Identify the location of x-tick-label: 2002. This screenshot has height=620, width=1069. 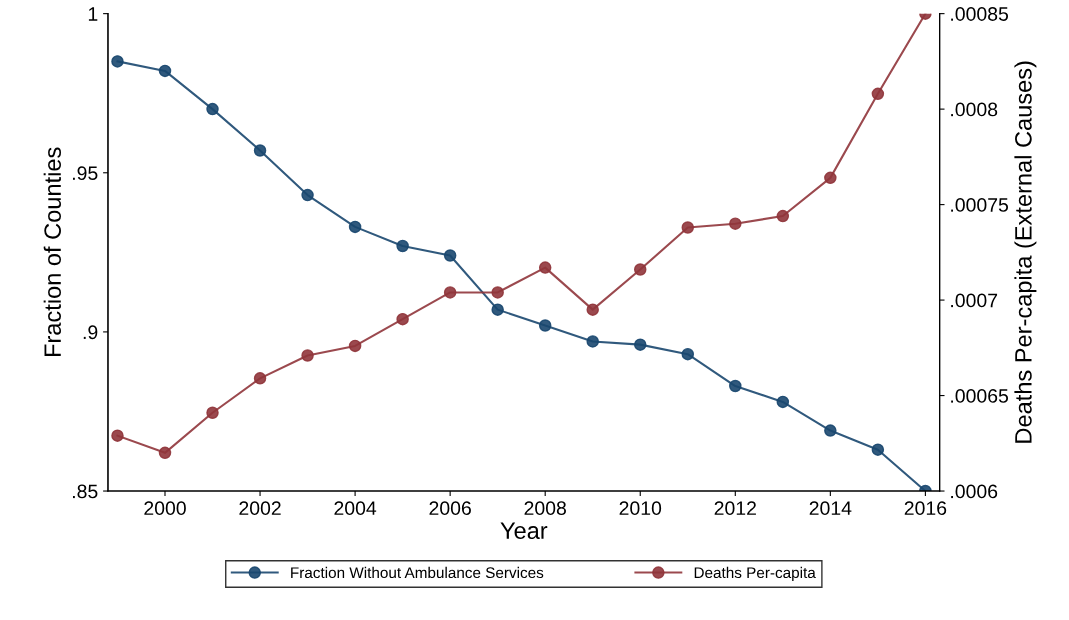
(260, 508).